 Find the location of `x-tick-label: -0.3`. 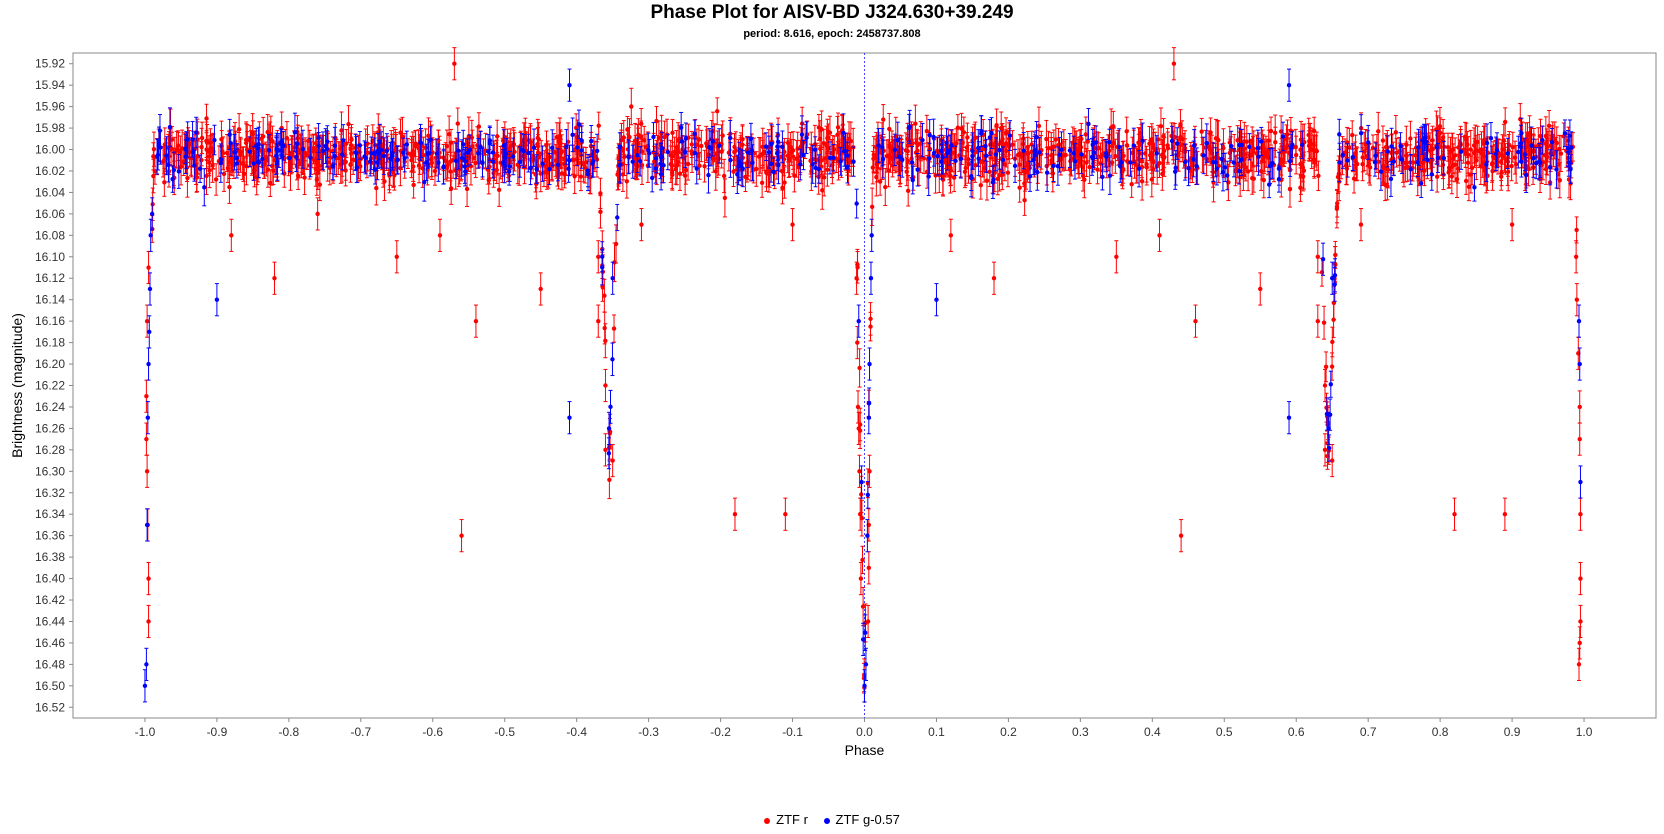

x-tick-label: -0.3 is located at coordinates (648, 732).